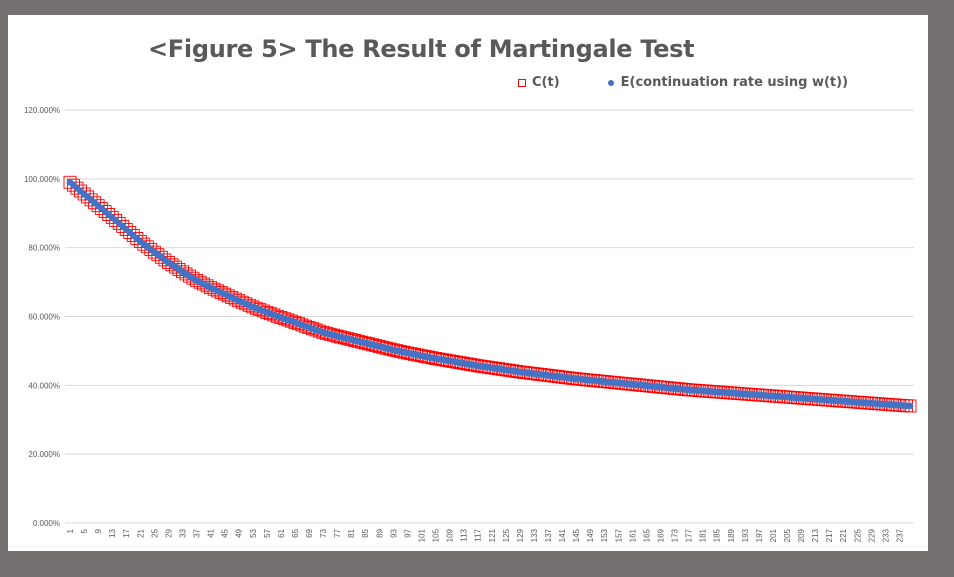  Describe the element at coordinates (44, 454) in the screenshot. I see `y-tick-label: 20.000%` at that location.